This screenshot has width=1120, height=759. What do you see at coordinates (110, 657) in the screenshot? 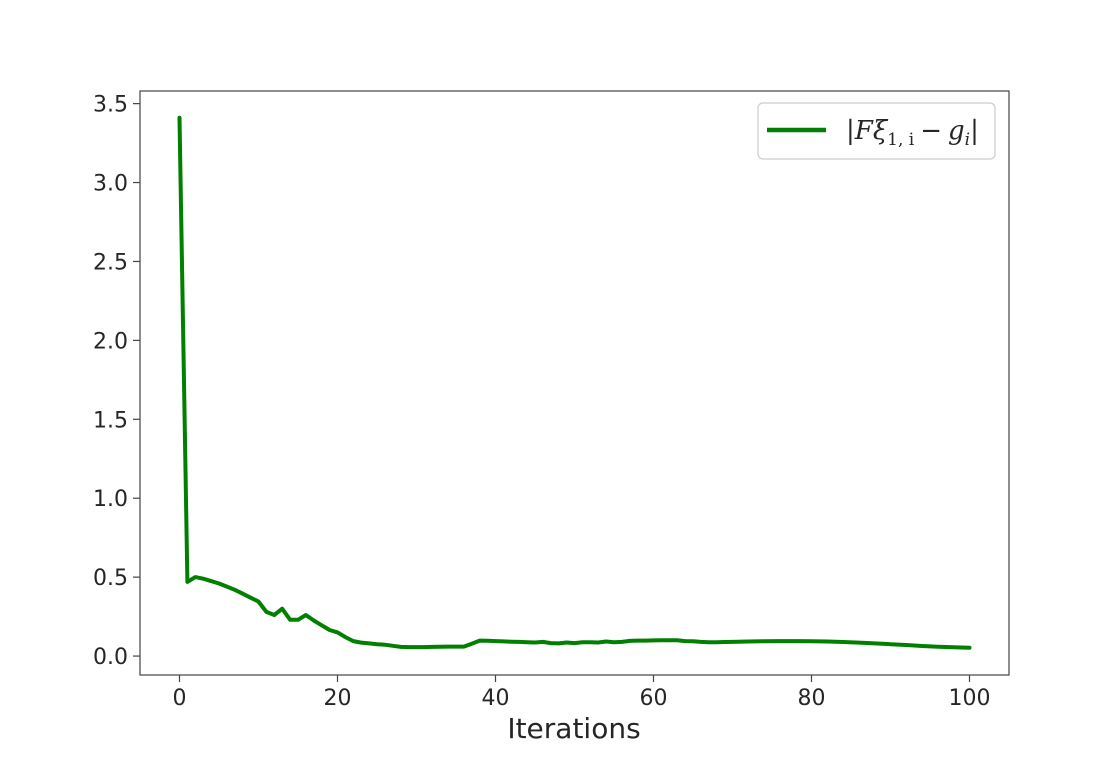
I see `y-tick-label: 0.0` at bounding box center [110, 657].